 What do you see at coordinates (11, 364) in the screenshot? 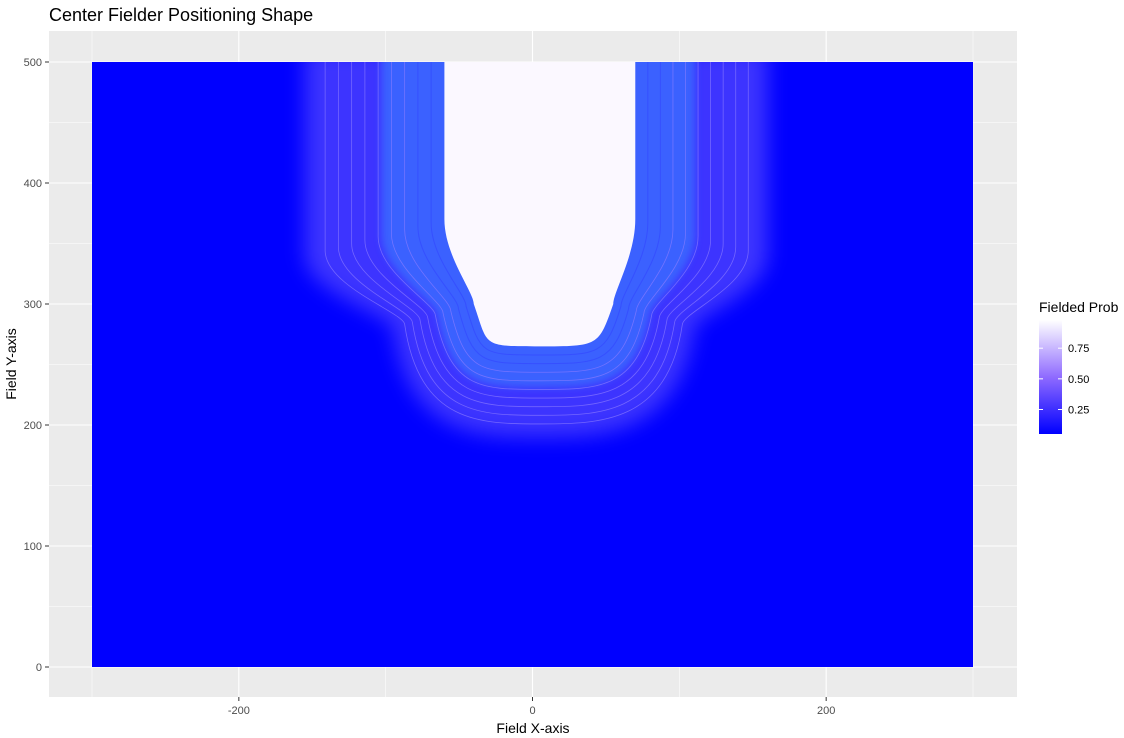
I see `y-axis-title: Field Y-axis` at bounding box center [11, 364].